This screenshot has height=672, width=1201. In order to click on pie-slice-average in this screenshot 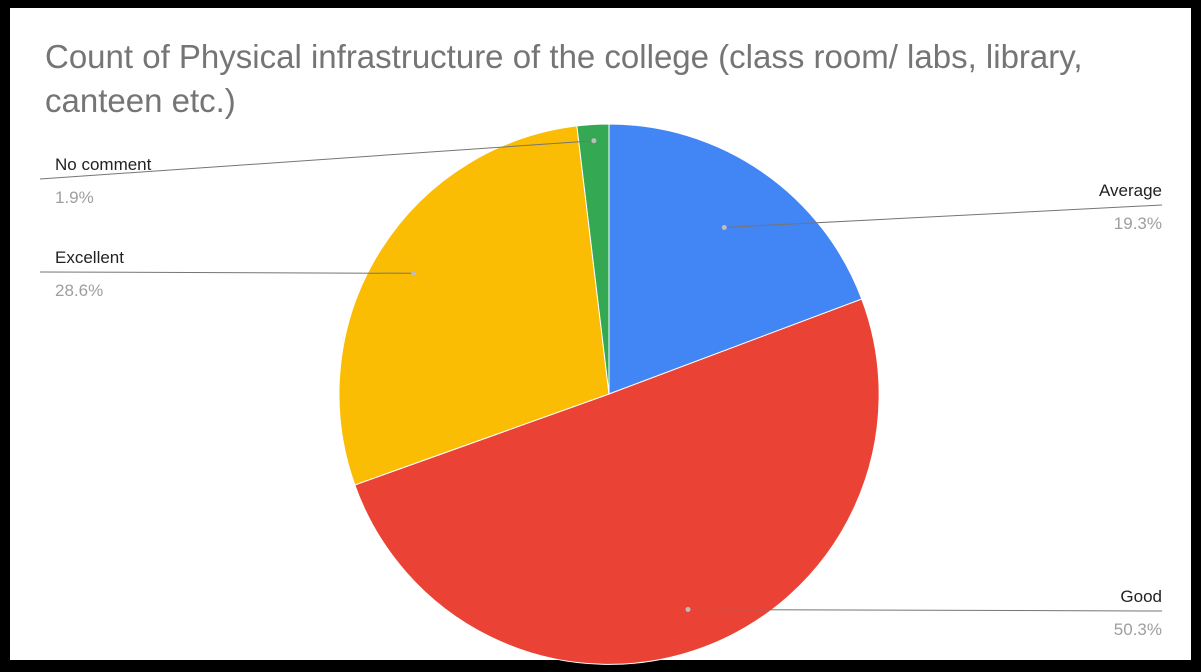, I will do `click(735, 259)`.